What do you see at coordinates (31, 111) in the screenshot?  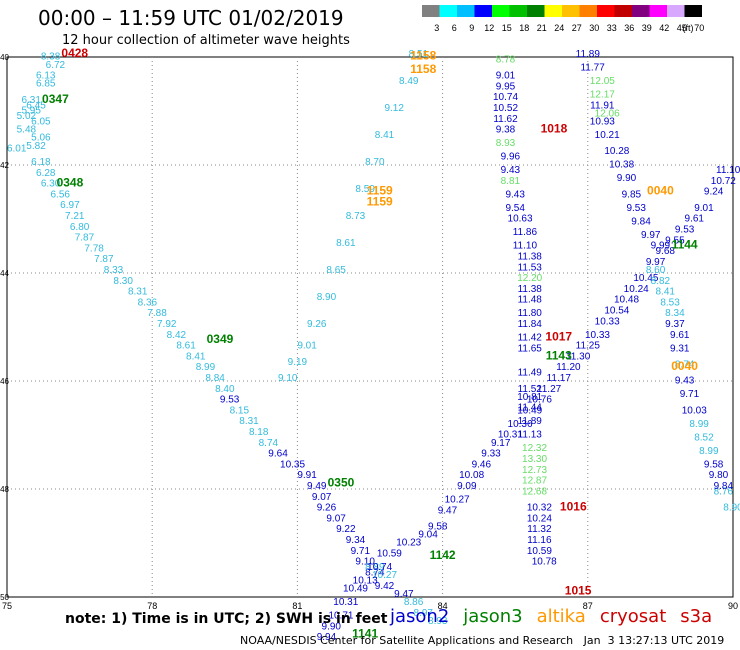 I see `wave-height-label: 5.95` at bounding box center [31, 111].